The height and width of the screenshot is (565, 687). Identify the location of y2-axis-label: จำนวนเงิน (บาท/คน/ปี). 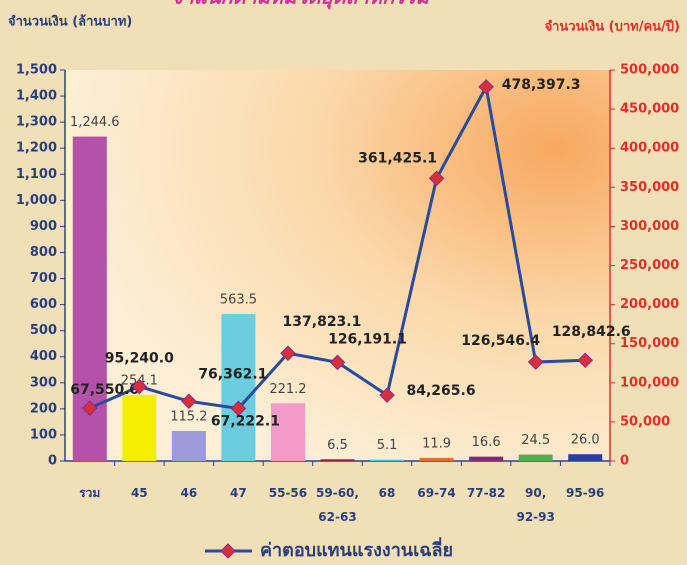
(612, 27).